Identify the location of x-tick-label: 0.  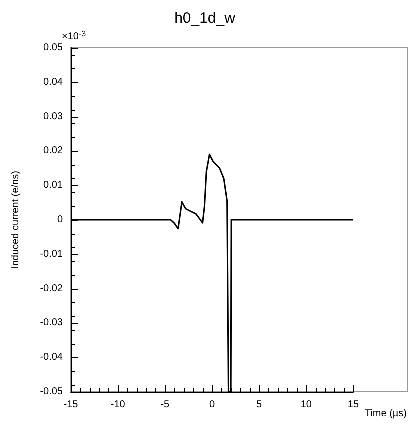
(212, 405).